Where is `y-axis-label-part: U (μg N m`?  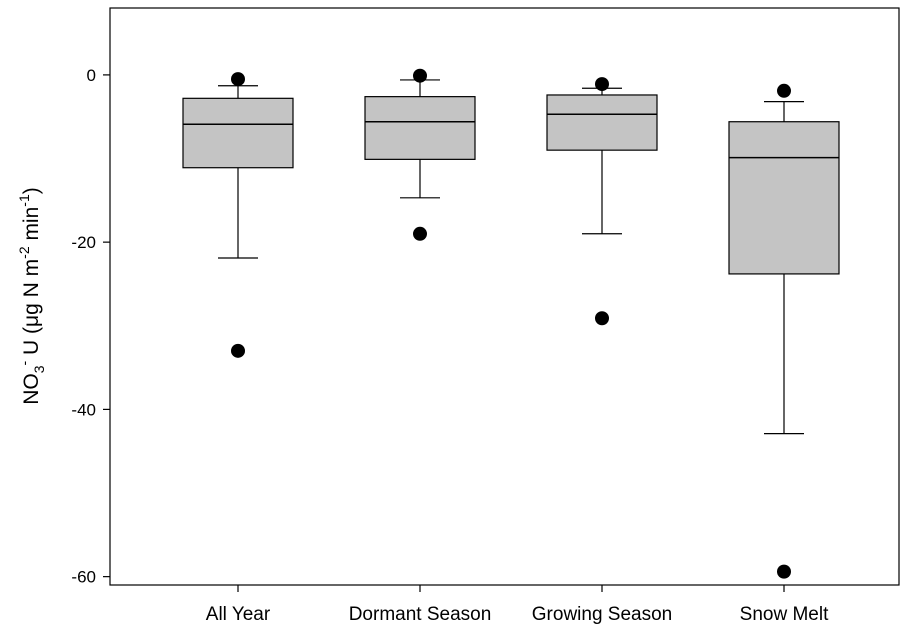
y-axis-label-part: U (μg N m is located at coordinates (31, 310).